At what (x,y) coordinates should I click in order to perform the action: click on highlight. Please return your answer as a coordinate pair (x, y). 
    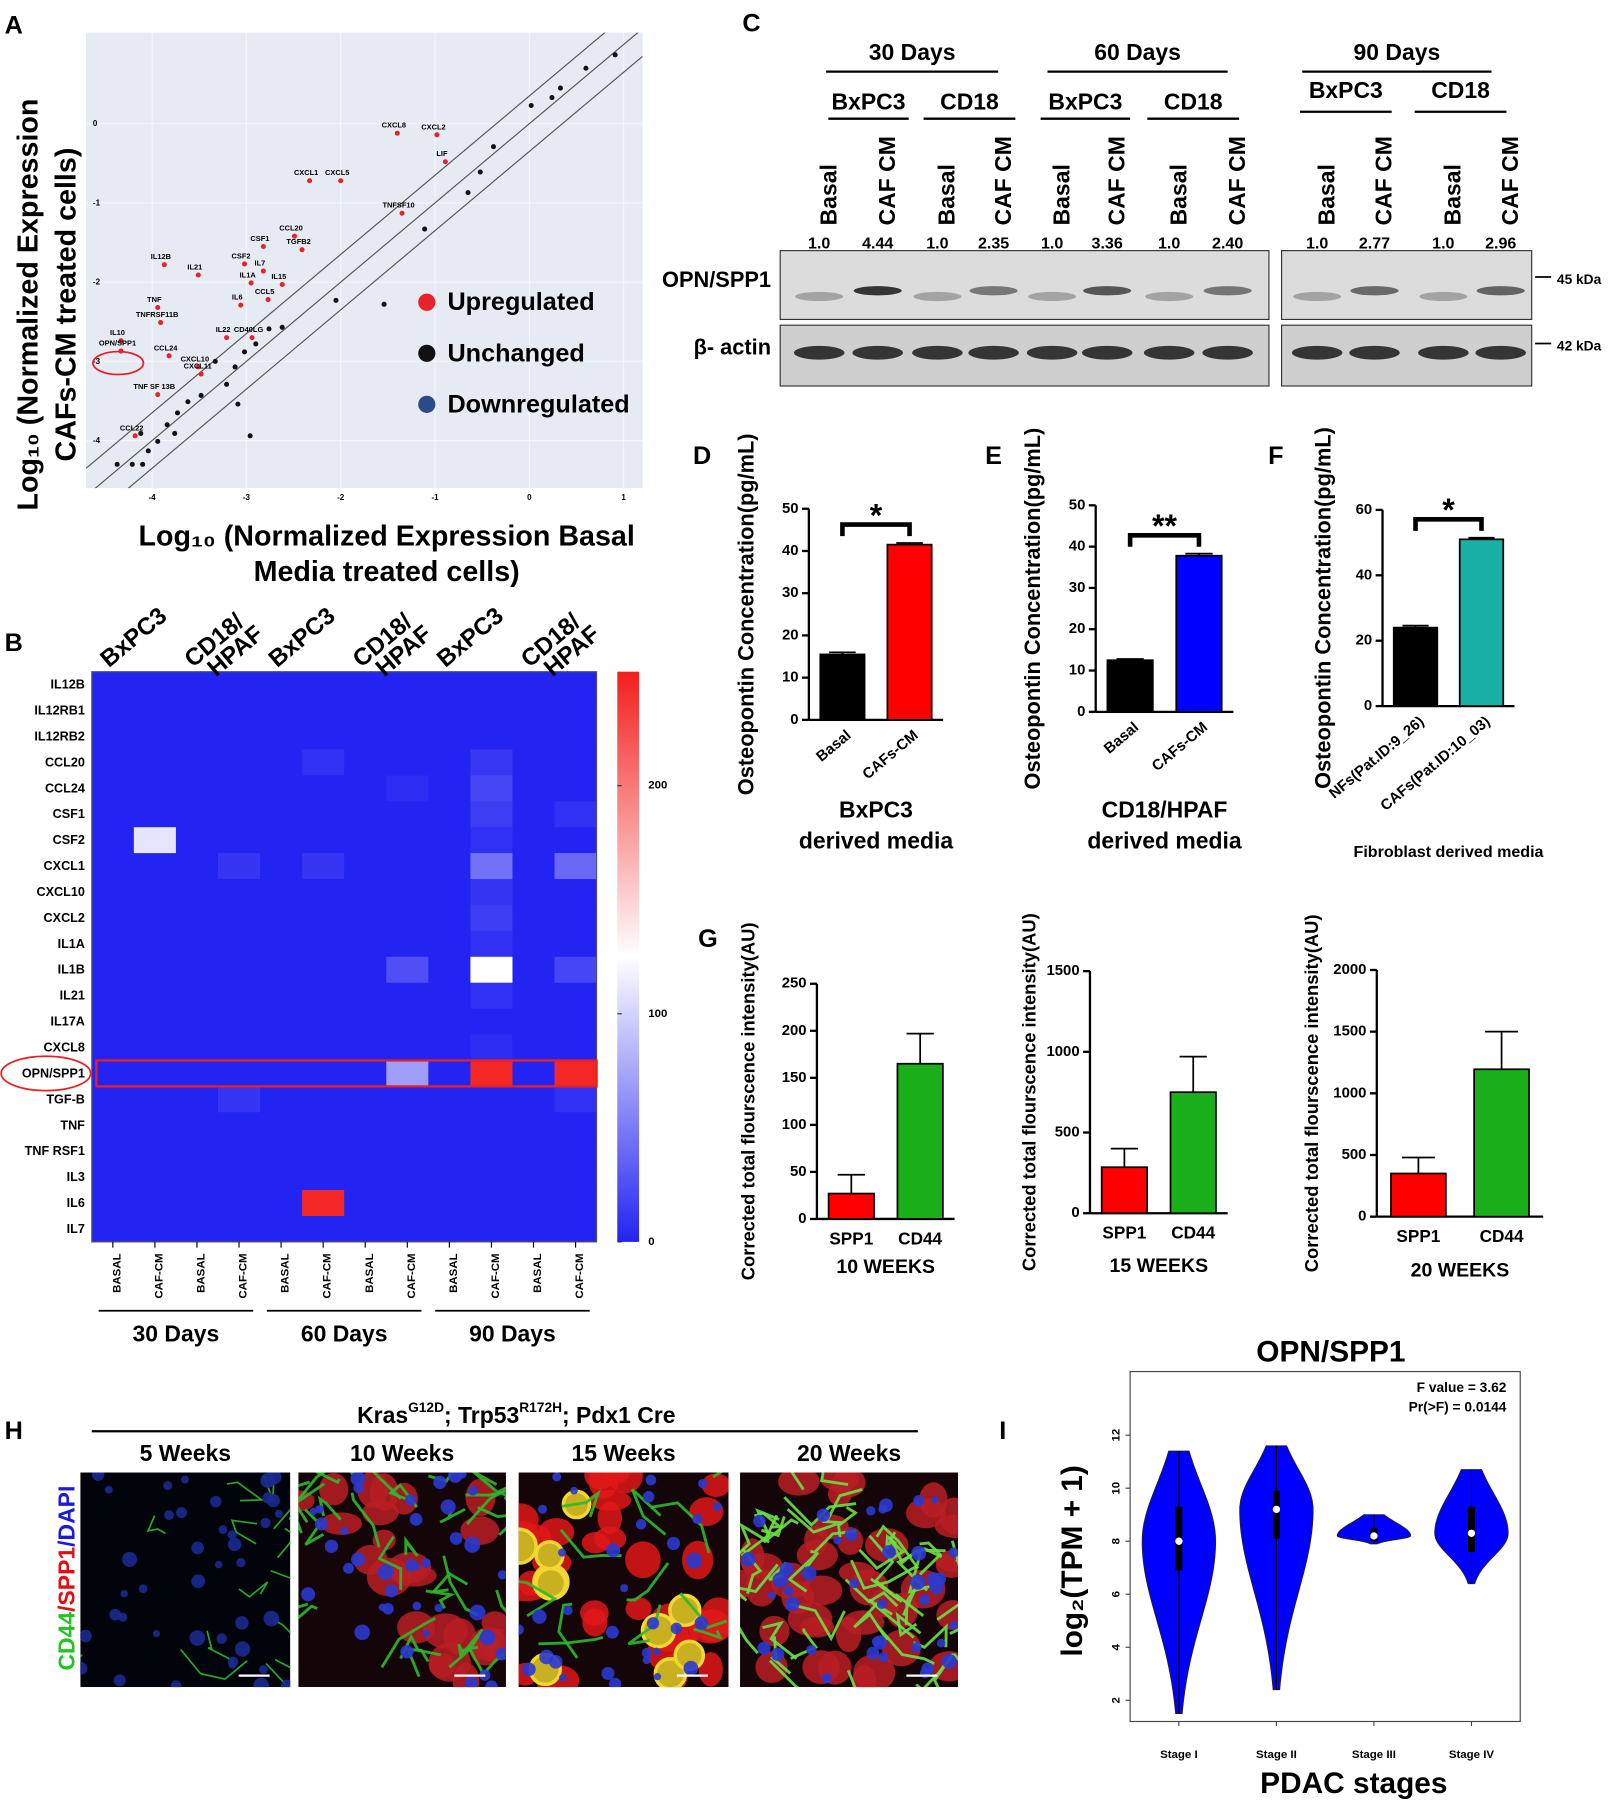
    Looking at the image, I should click on (46, 1073).